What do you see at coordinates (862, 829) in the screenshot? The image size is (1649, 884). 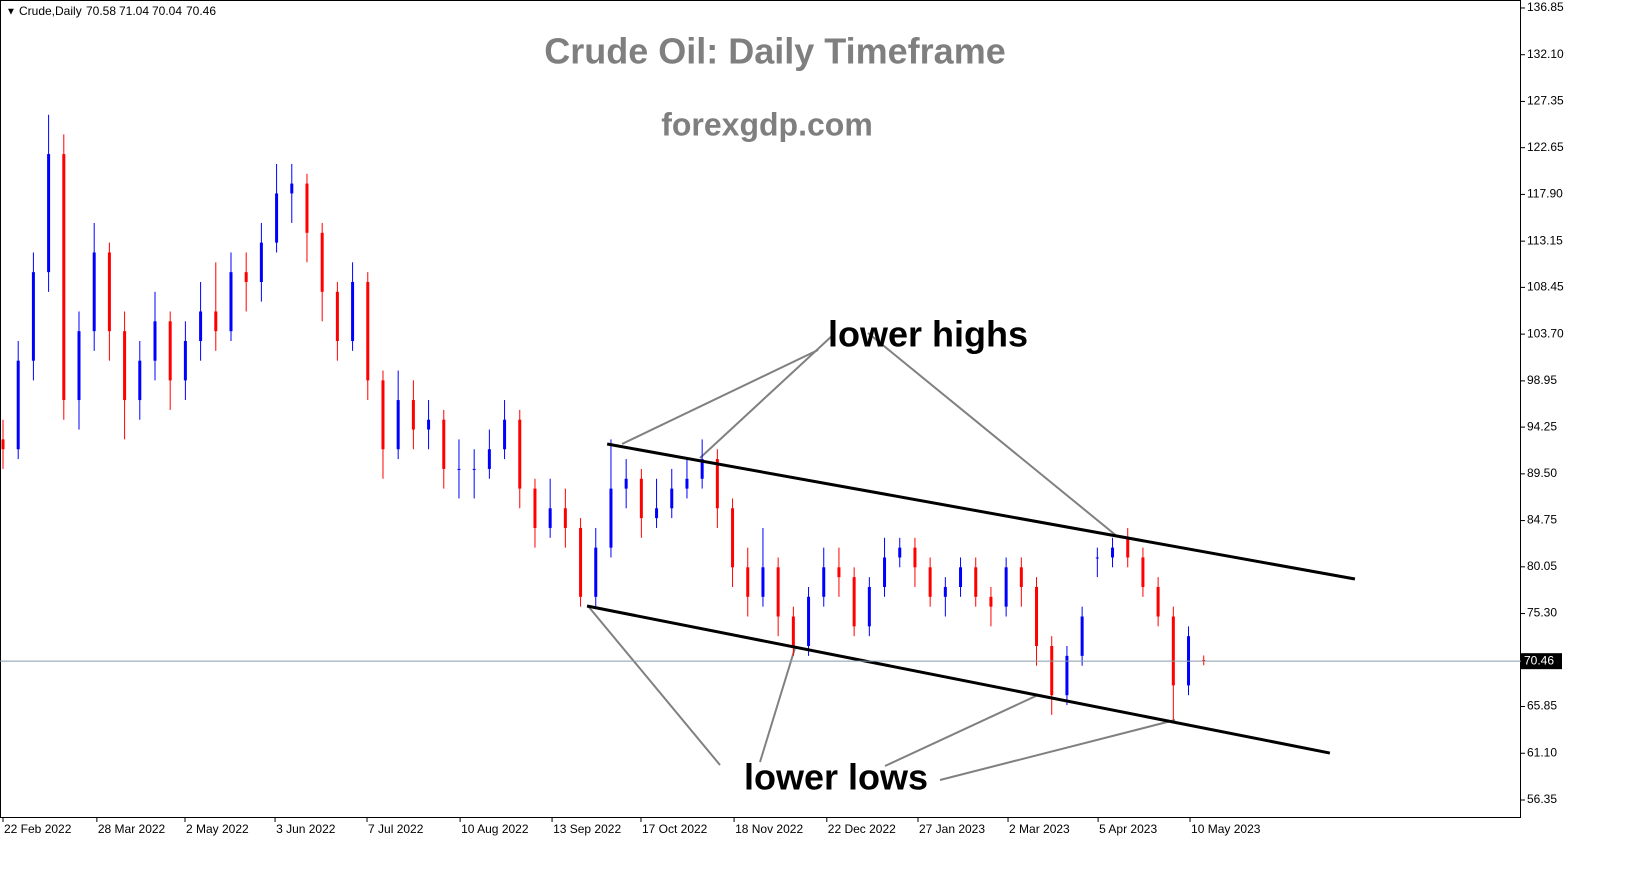 I see `x-tick-label: 22 Dec 2022` at bounding box center [862, 829].